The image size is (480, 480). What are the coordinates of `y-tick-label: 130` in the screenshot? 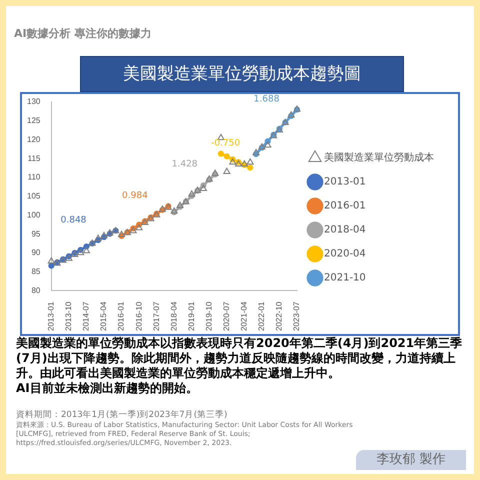 It's located at (33, 101).